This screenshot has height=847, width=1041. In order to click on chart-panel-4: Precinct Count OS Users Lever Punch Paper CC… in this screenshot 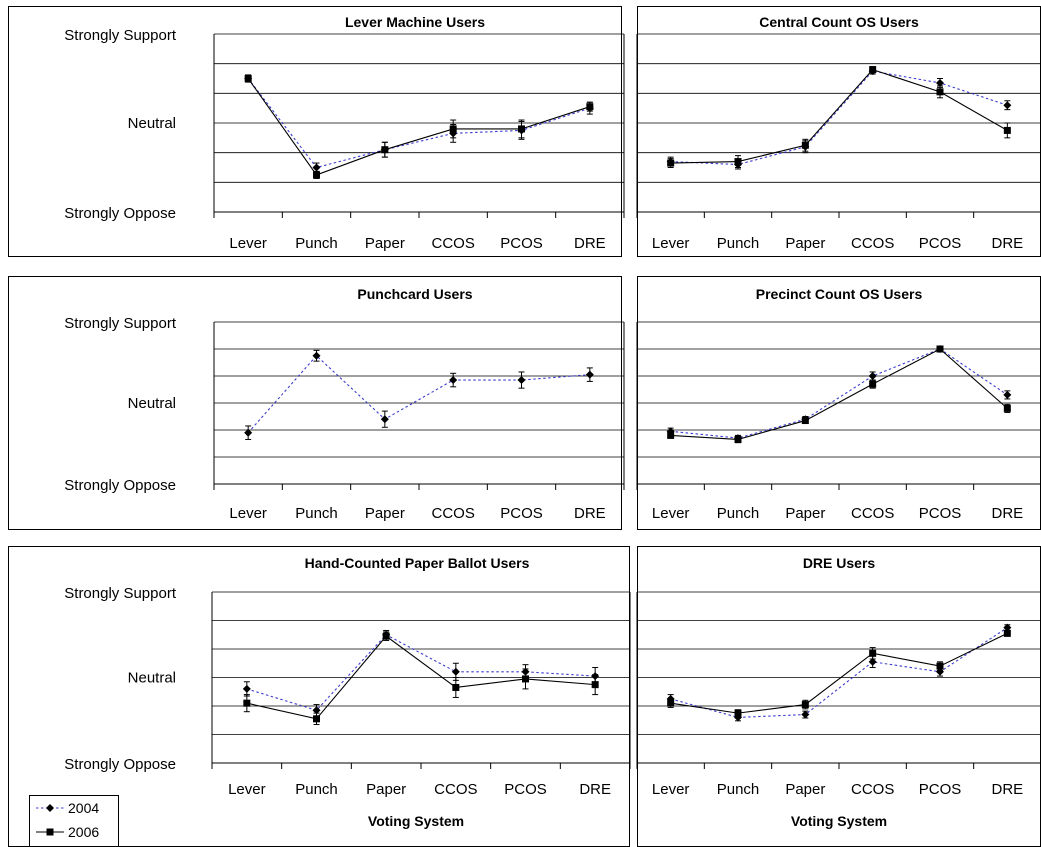, I will do `click(838, 403)`.